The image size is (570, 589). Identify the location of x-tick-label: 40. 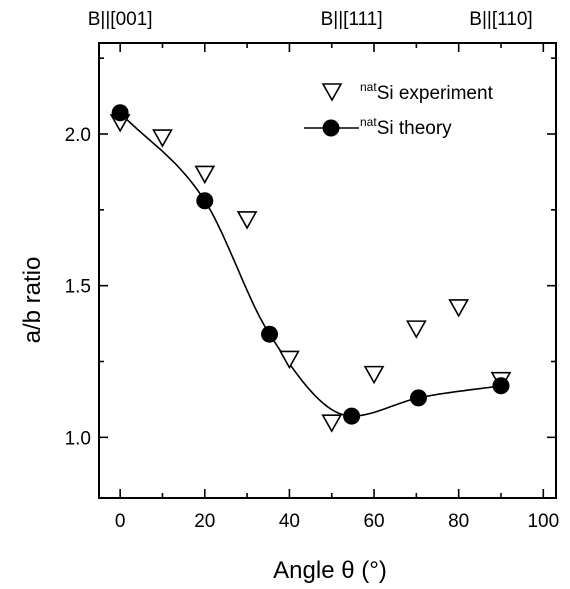
(289, 521).